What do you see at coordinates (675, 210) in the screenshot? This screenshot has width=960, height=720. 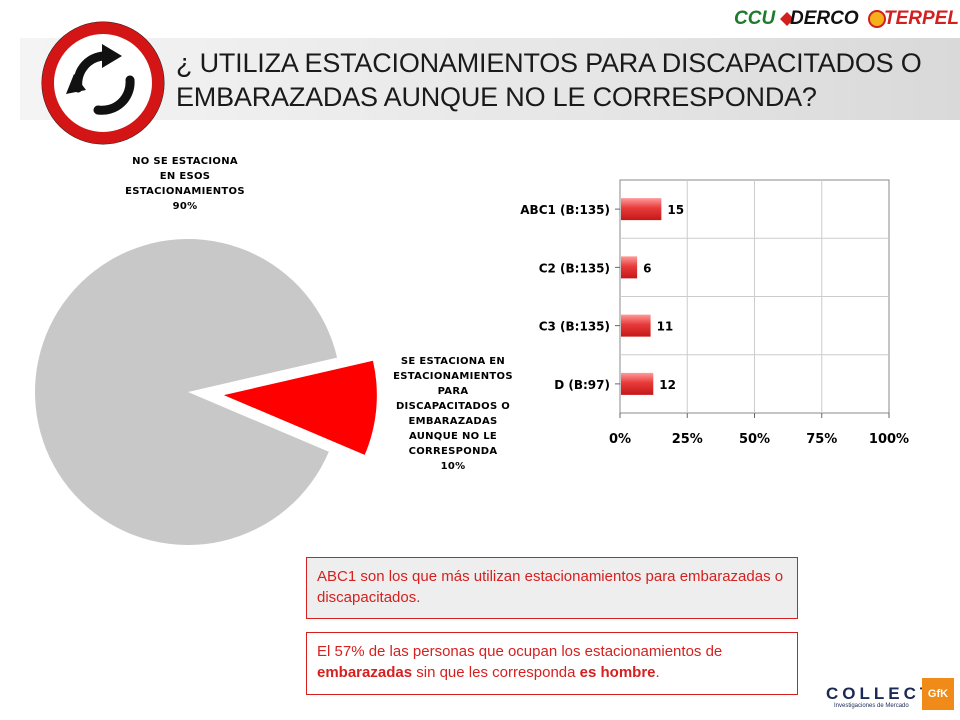 I see `bar-value-label: 15` at bounding box center [675, 210].